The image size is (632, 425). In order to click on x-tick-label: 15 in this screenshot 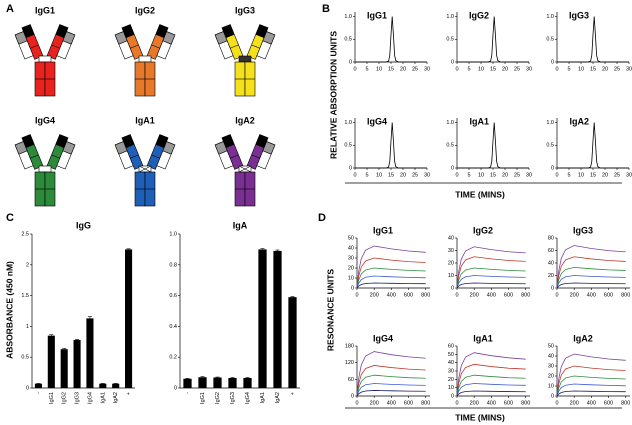, I will do `click(391, 69)`.